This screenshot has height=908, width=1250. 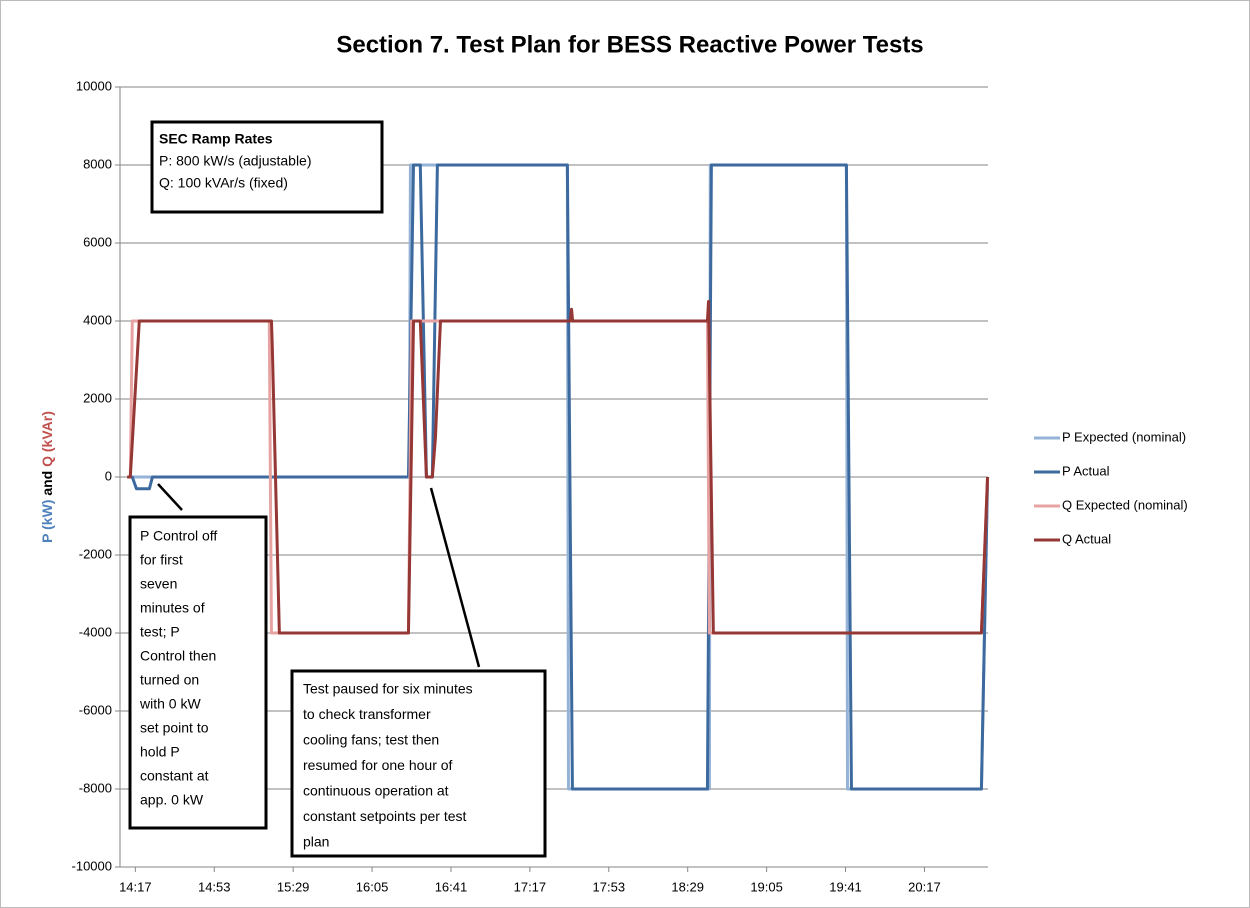 What do you see at coordinates (161, 560) in the screenshot?
I see `annotation-line: for first` at bounding box center [161, 560].